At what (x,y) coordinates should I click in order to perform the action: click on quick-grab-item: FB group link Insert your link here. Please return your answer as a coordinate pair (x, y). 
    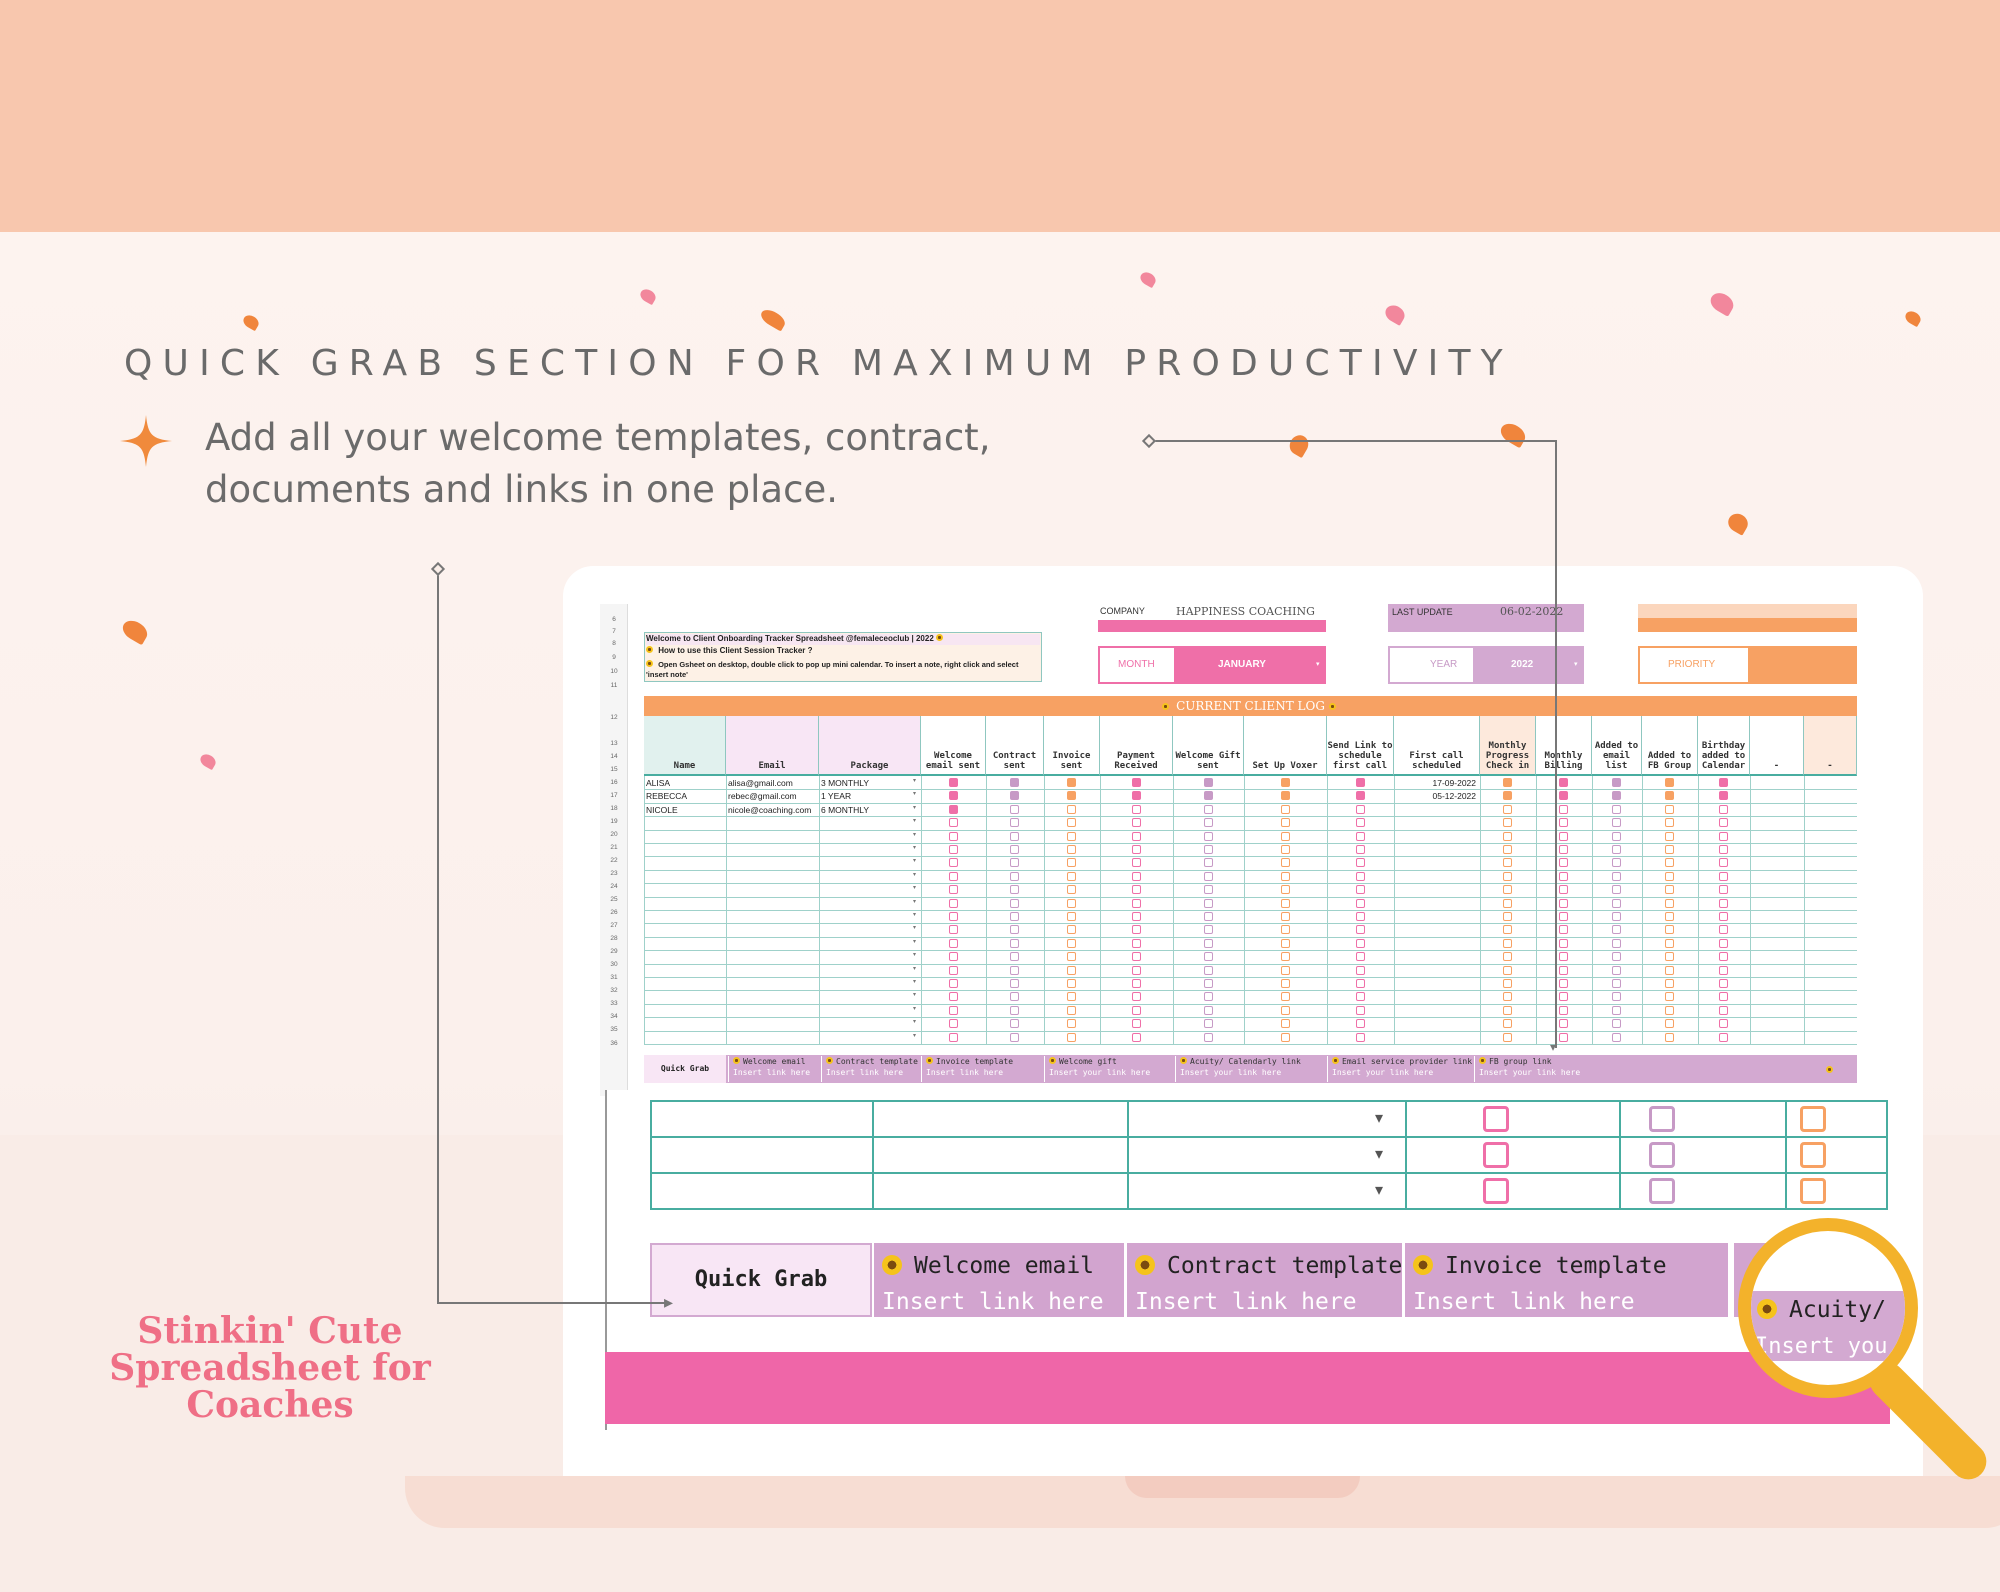
    Looking at the image, I should click on (1533, 1069).